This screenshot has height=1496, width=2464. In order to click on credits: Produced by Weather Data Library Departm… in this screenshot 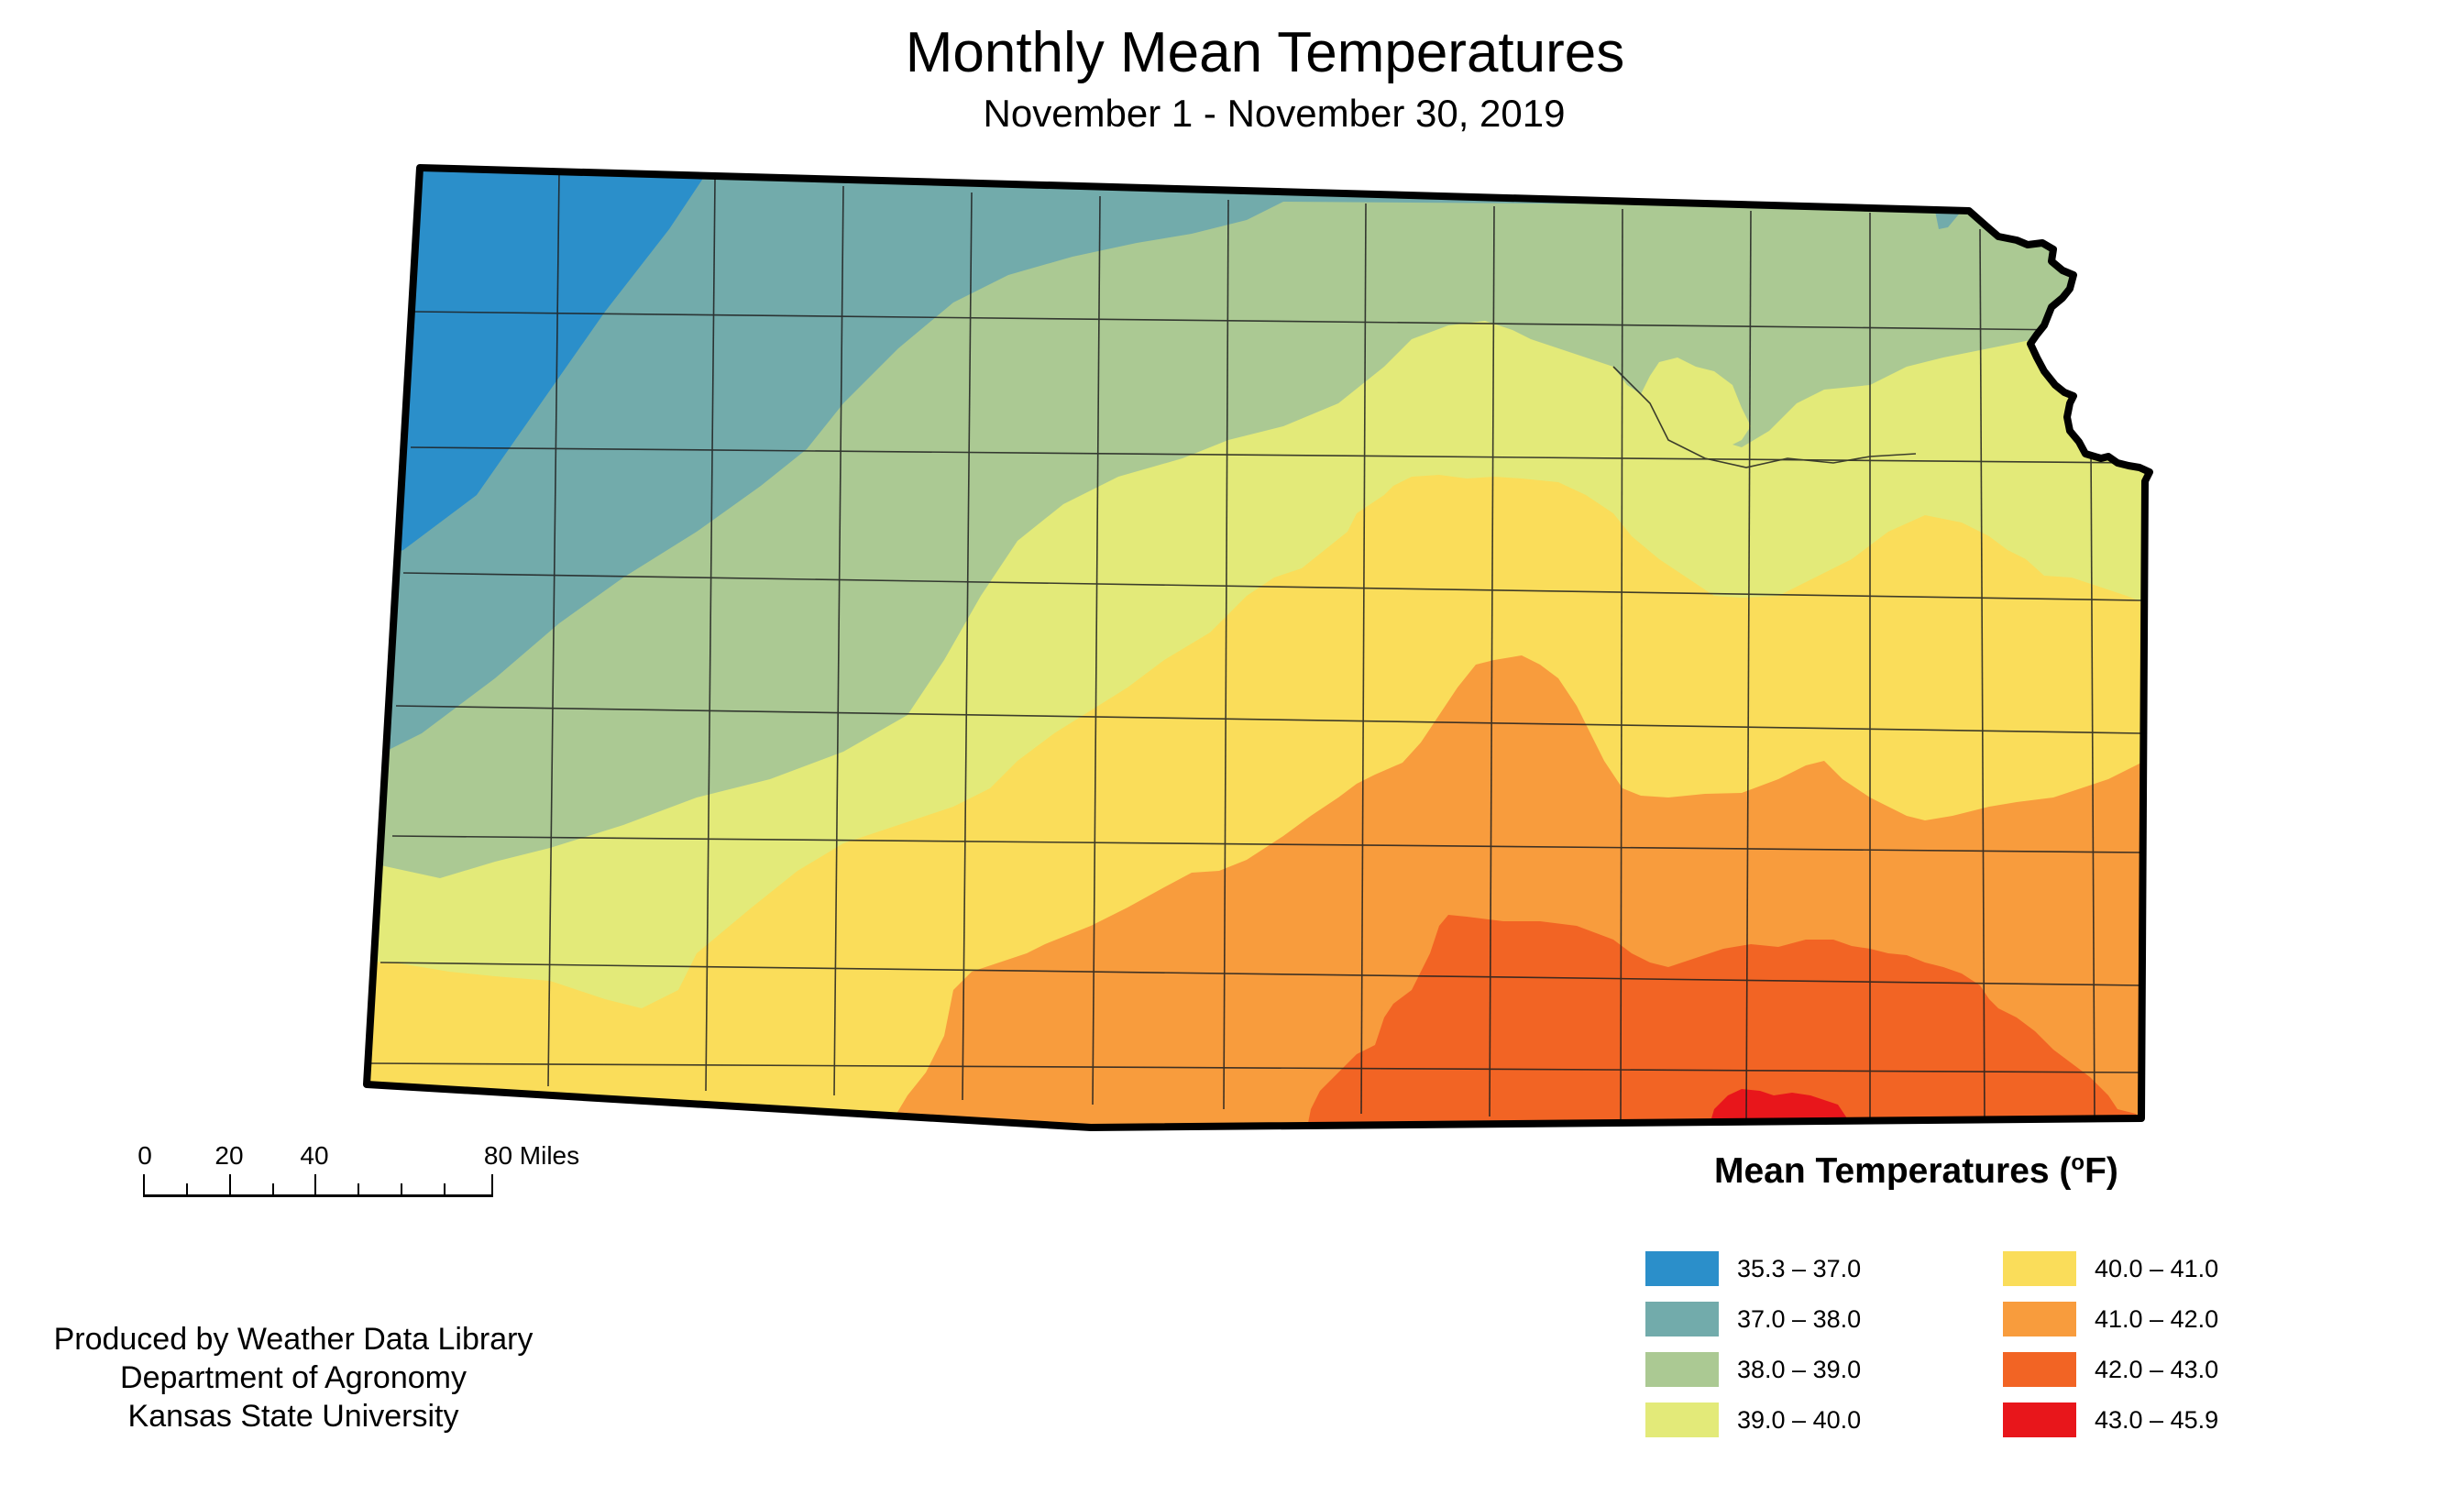, I will do `click(293, 1378)`.